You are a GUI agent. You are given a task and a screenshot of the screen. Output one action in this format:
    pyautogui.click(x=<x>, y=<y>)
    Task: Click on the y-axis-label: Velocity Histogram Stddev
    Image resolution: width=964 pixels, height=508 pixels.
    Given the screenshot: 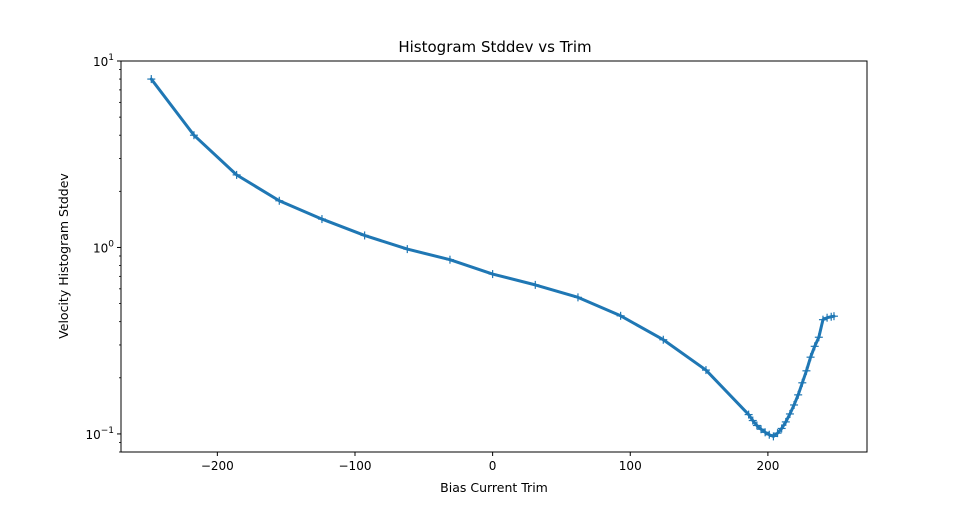 What is the action you would take?
    pyautogui.click(x=63, y=256)
    